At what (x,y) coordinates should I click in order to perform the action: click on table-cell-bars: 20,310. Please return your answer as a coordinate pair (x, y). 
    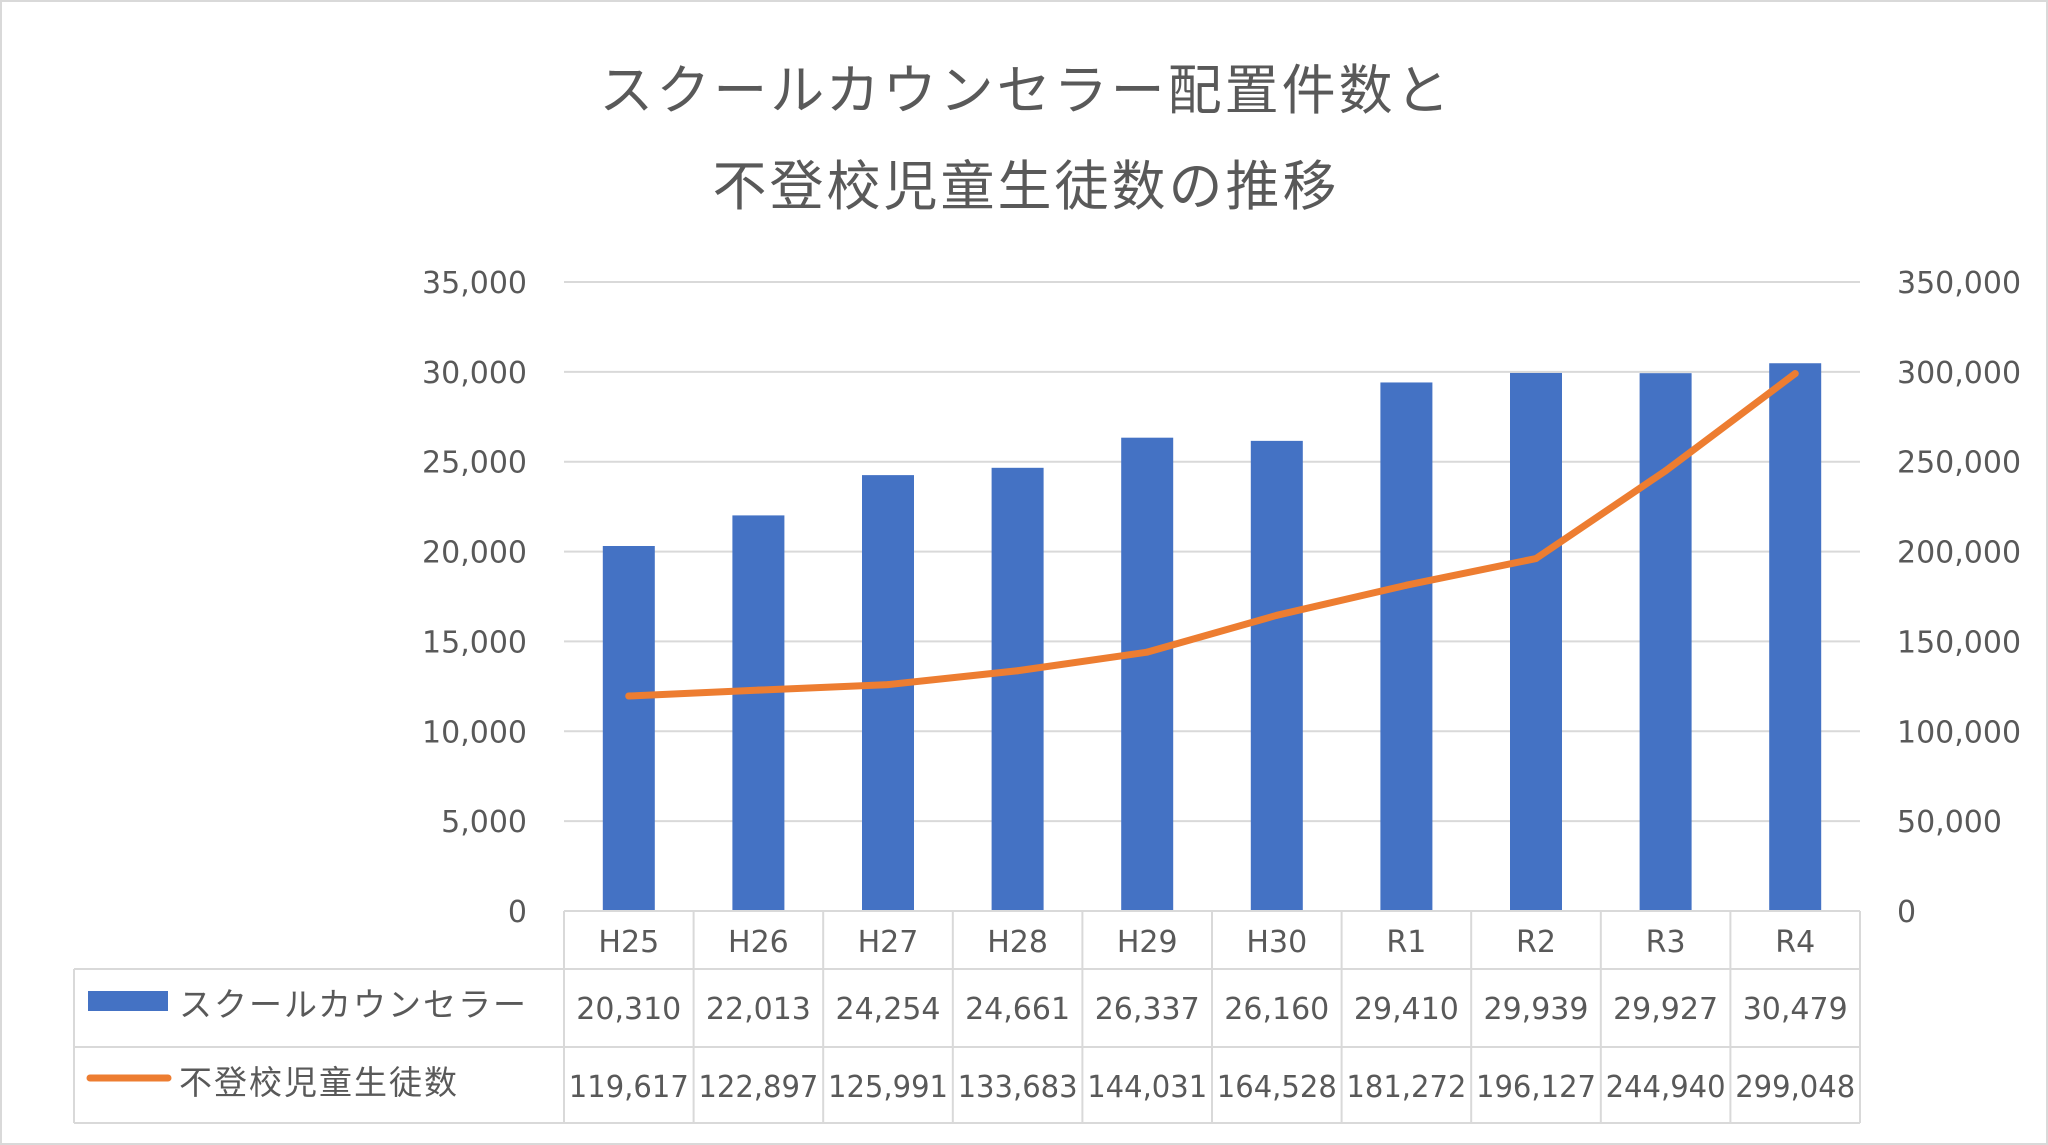
    Looking at the image, I should click on (628, 1009).